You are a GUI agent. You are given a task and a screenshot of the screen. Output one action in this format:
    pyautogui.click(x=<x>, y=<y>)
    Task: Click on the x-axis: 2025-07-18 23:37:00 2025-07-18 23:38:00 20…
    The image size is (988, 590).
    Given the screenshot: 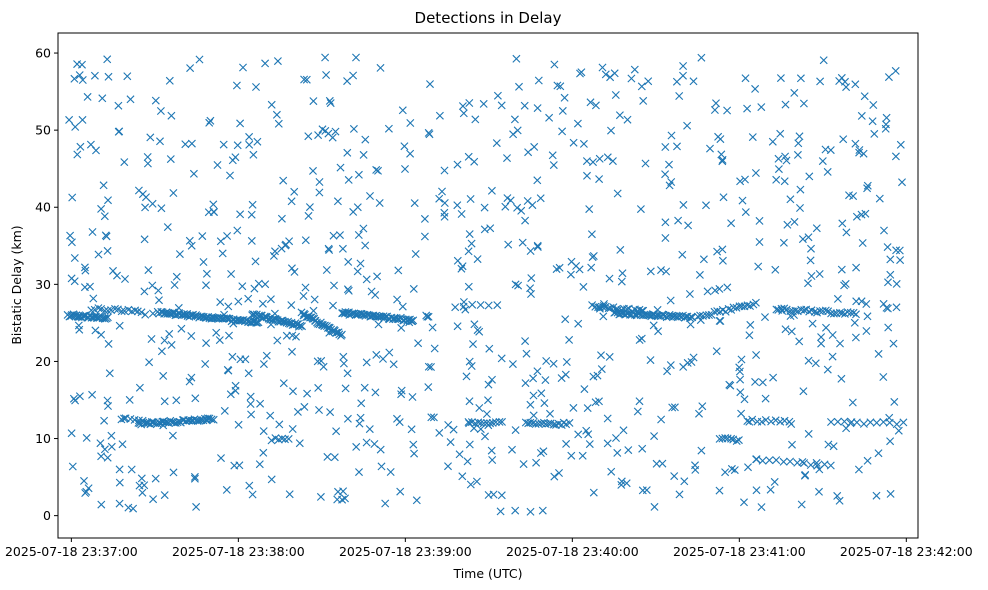 What is the action you would take?
    pyautogui.click(x=489, y=548)
    